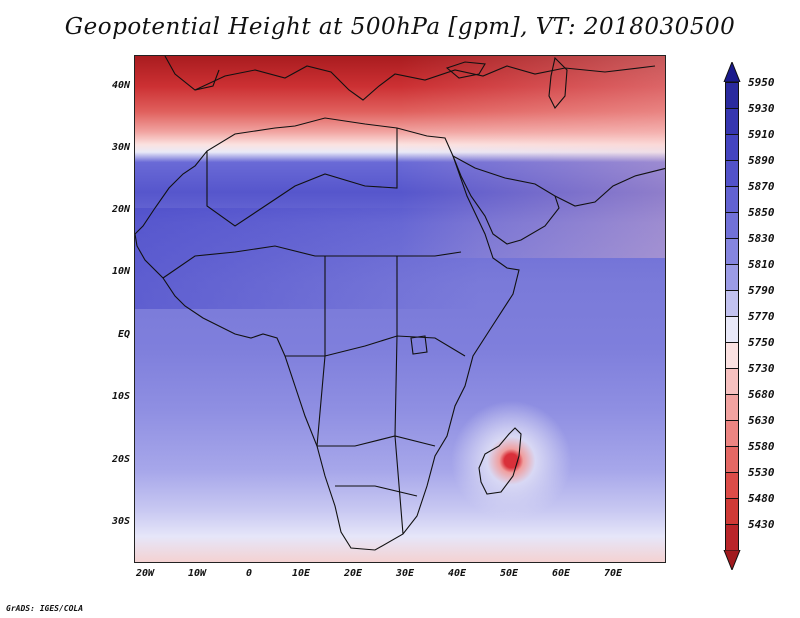 The height and width of the screenshot is (618, 800). What do you see at coordinates (123, 334) in the screenshot?
I see `y-tick-label: EQ` at bounding box center [123, 334].